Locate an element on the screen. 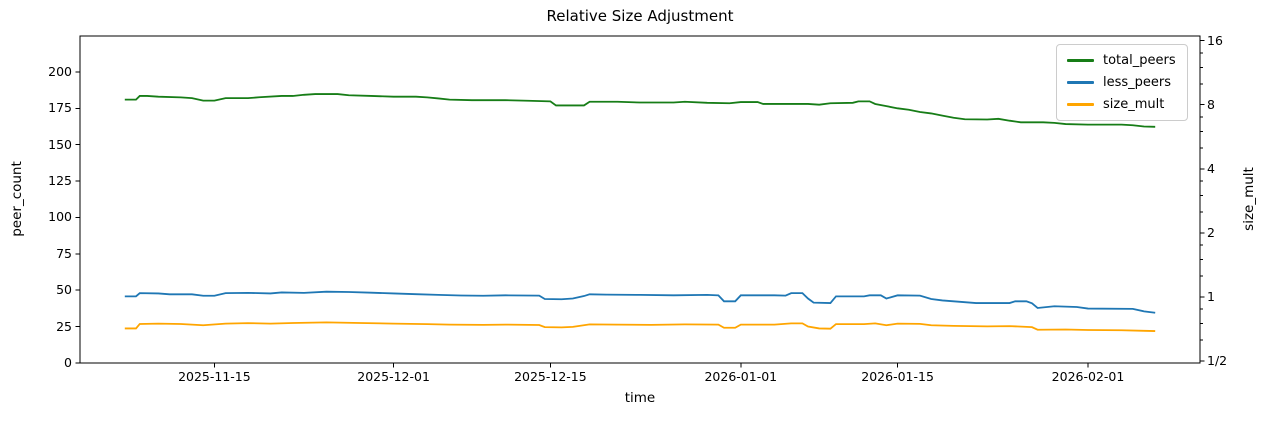 Image resolution: width=1272 pixels, height=424 pixels. y-right-tick-label: 1/2 is located at coordinates (1217, 360).